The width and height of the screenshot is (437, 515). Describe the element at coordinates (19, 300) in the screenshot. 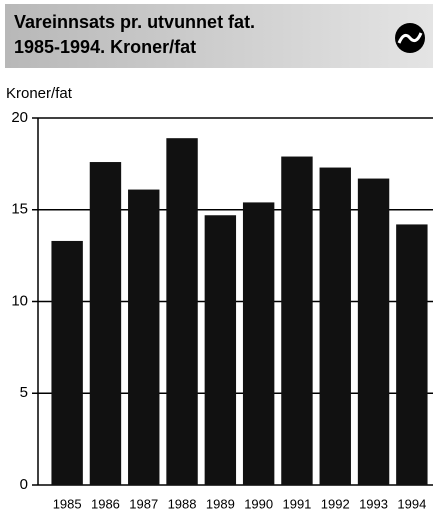

I see `y-tick-label: 10` at that location.